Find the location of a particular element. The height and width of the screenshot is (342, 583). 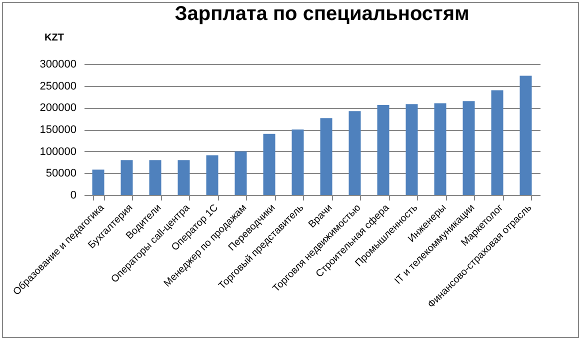

y-tick-label: 0 is located at coordinates (73, 196).